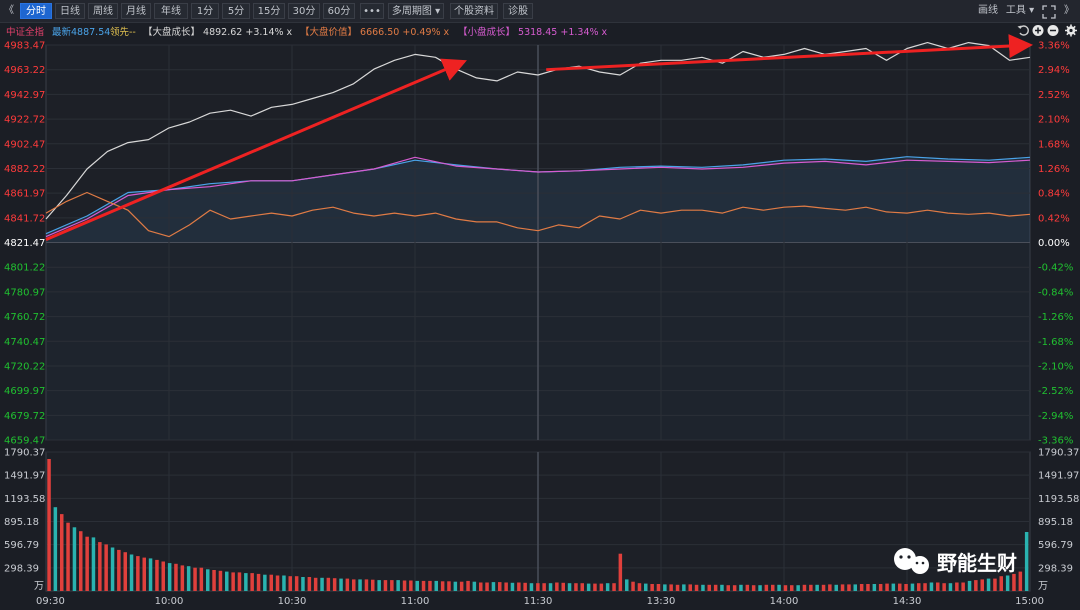 The height and width of the screenshot is (610, 1080). Describe the element at coordinates (1054, 70) in the screenshot. I see `pct-tick-label: 2.94%` at that location.